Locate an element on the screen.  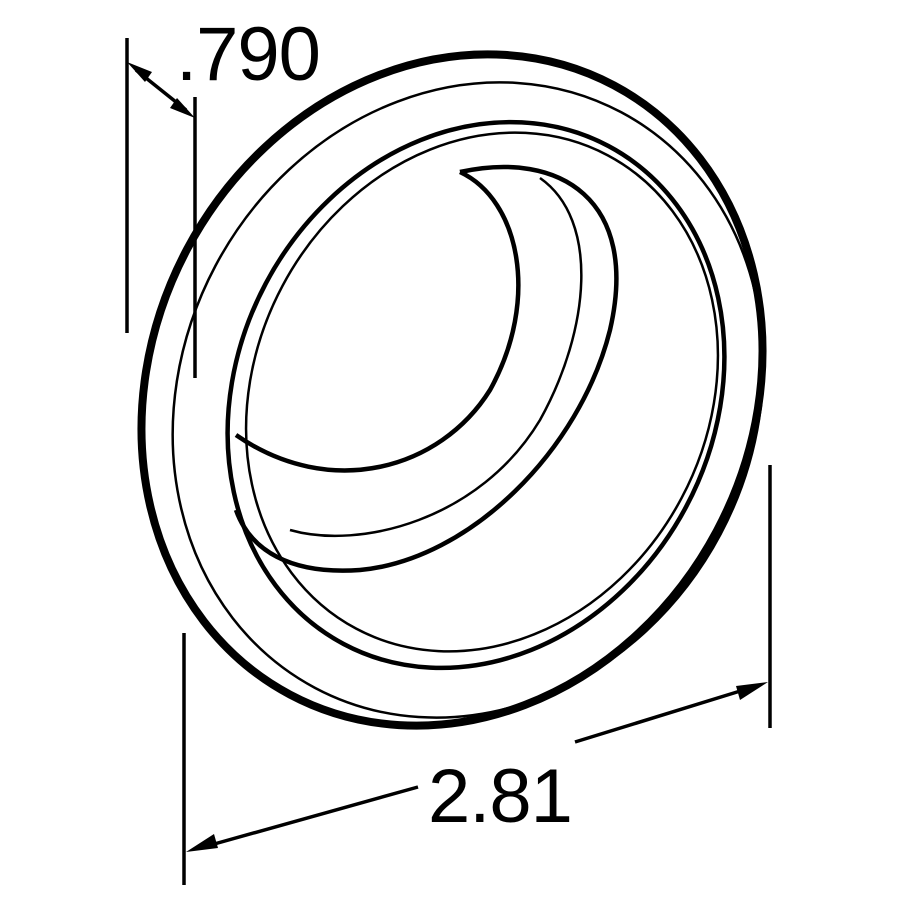
diameter-arrow-right is located at coordinates (752, 691).